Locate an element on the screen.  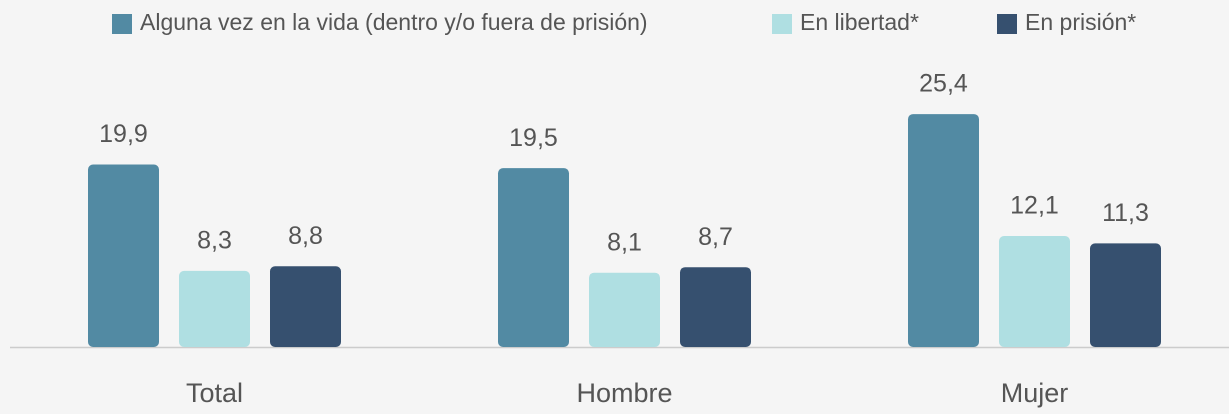
legend-label: En prisión* is located at coordinates (1080, 22).